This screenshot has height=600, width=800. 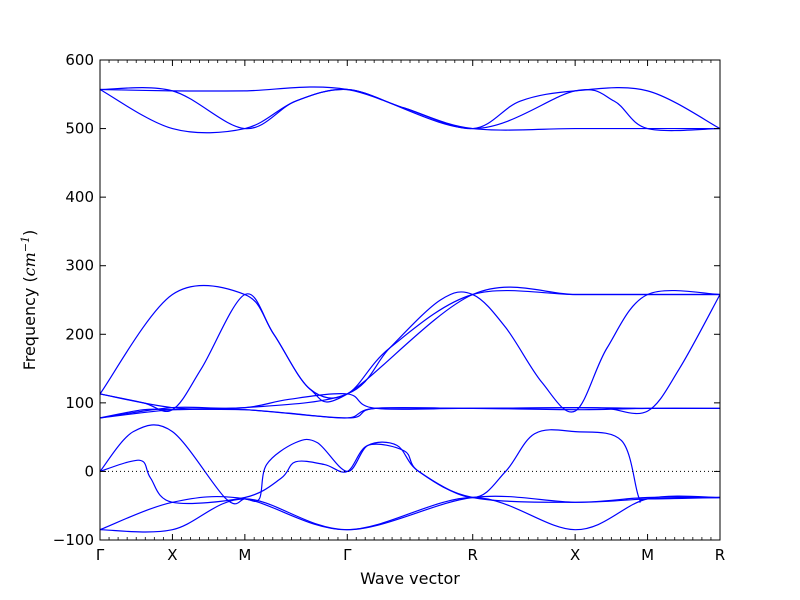 I want to click on y-tick-label: 100, so click(x=79, y=403).